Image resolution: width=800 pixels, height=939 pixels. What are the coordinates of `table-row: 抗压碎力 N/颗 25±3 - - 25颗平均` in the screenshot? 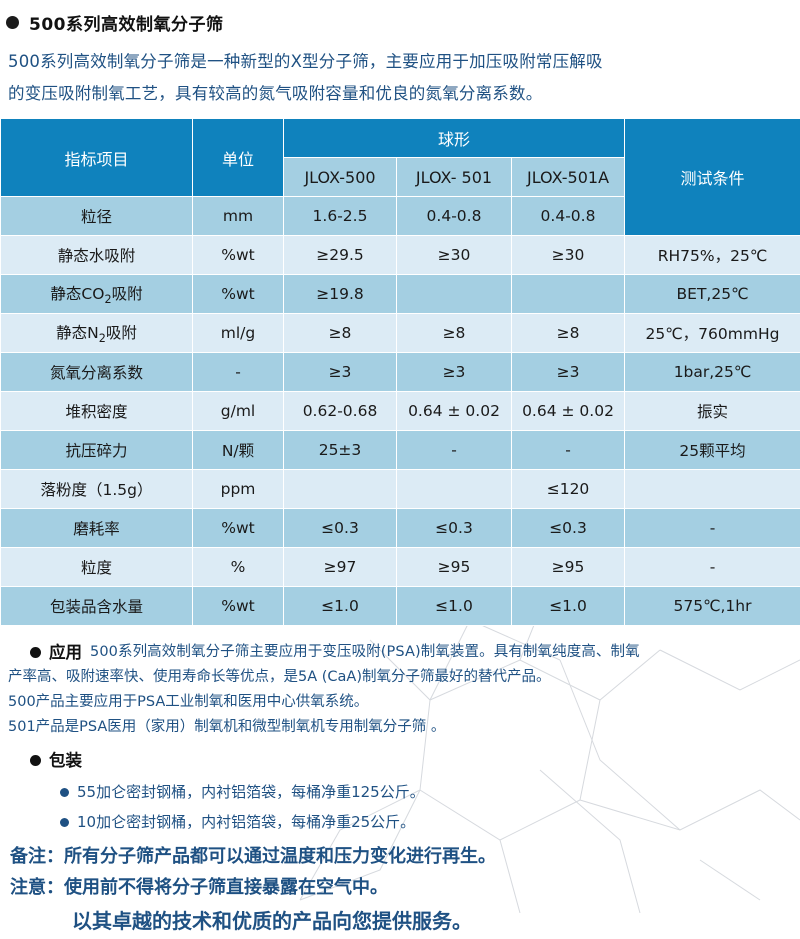 It's located at (400, 450).